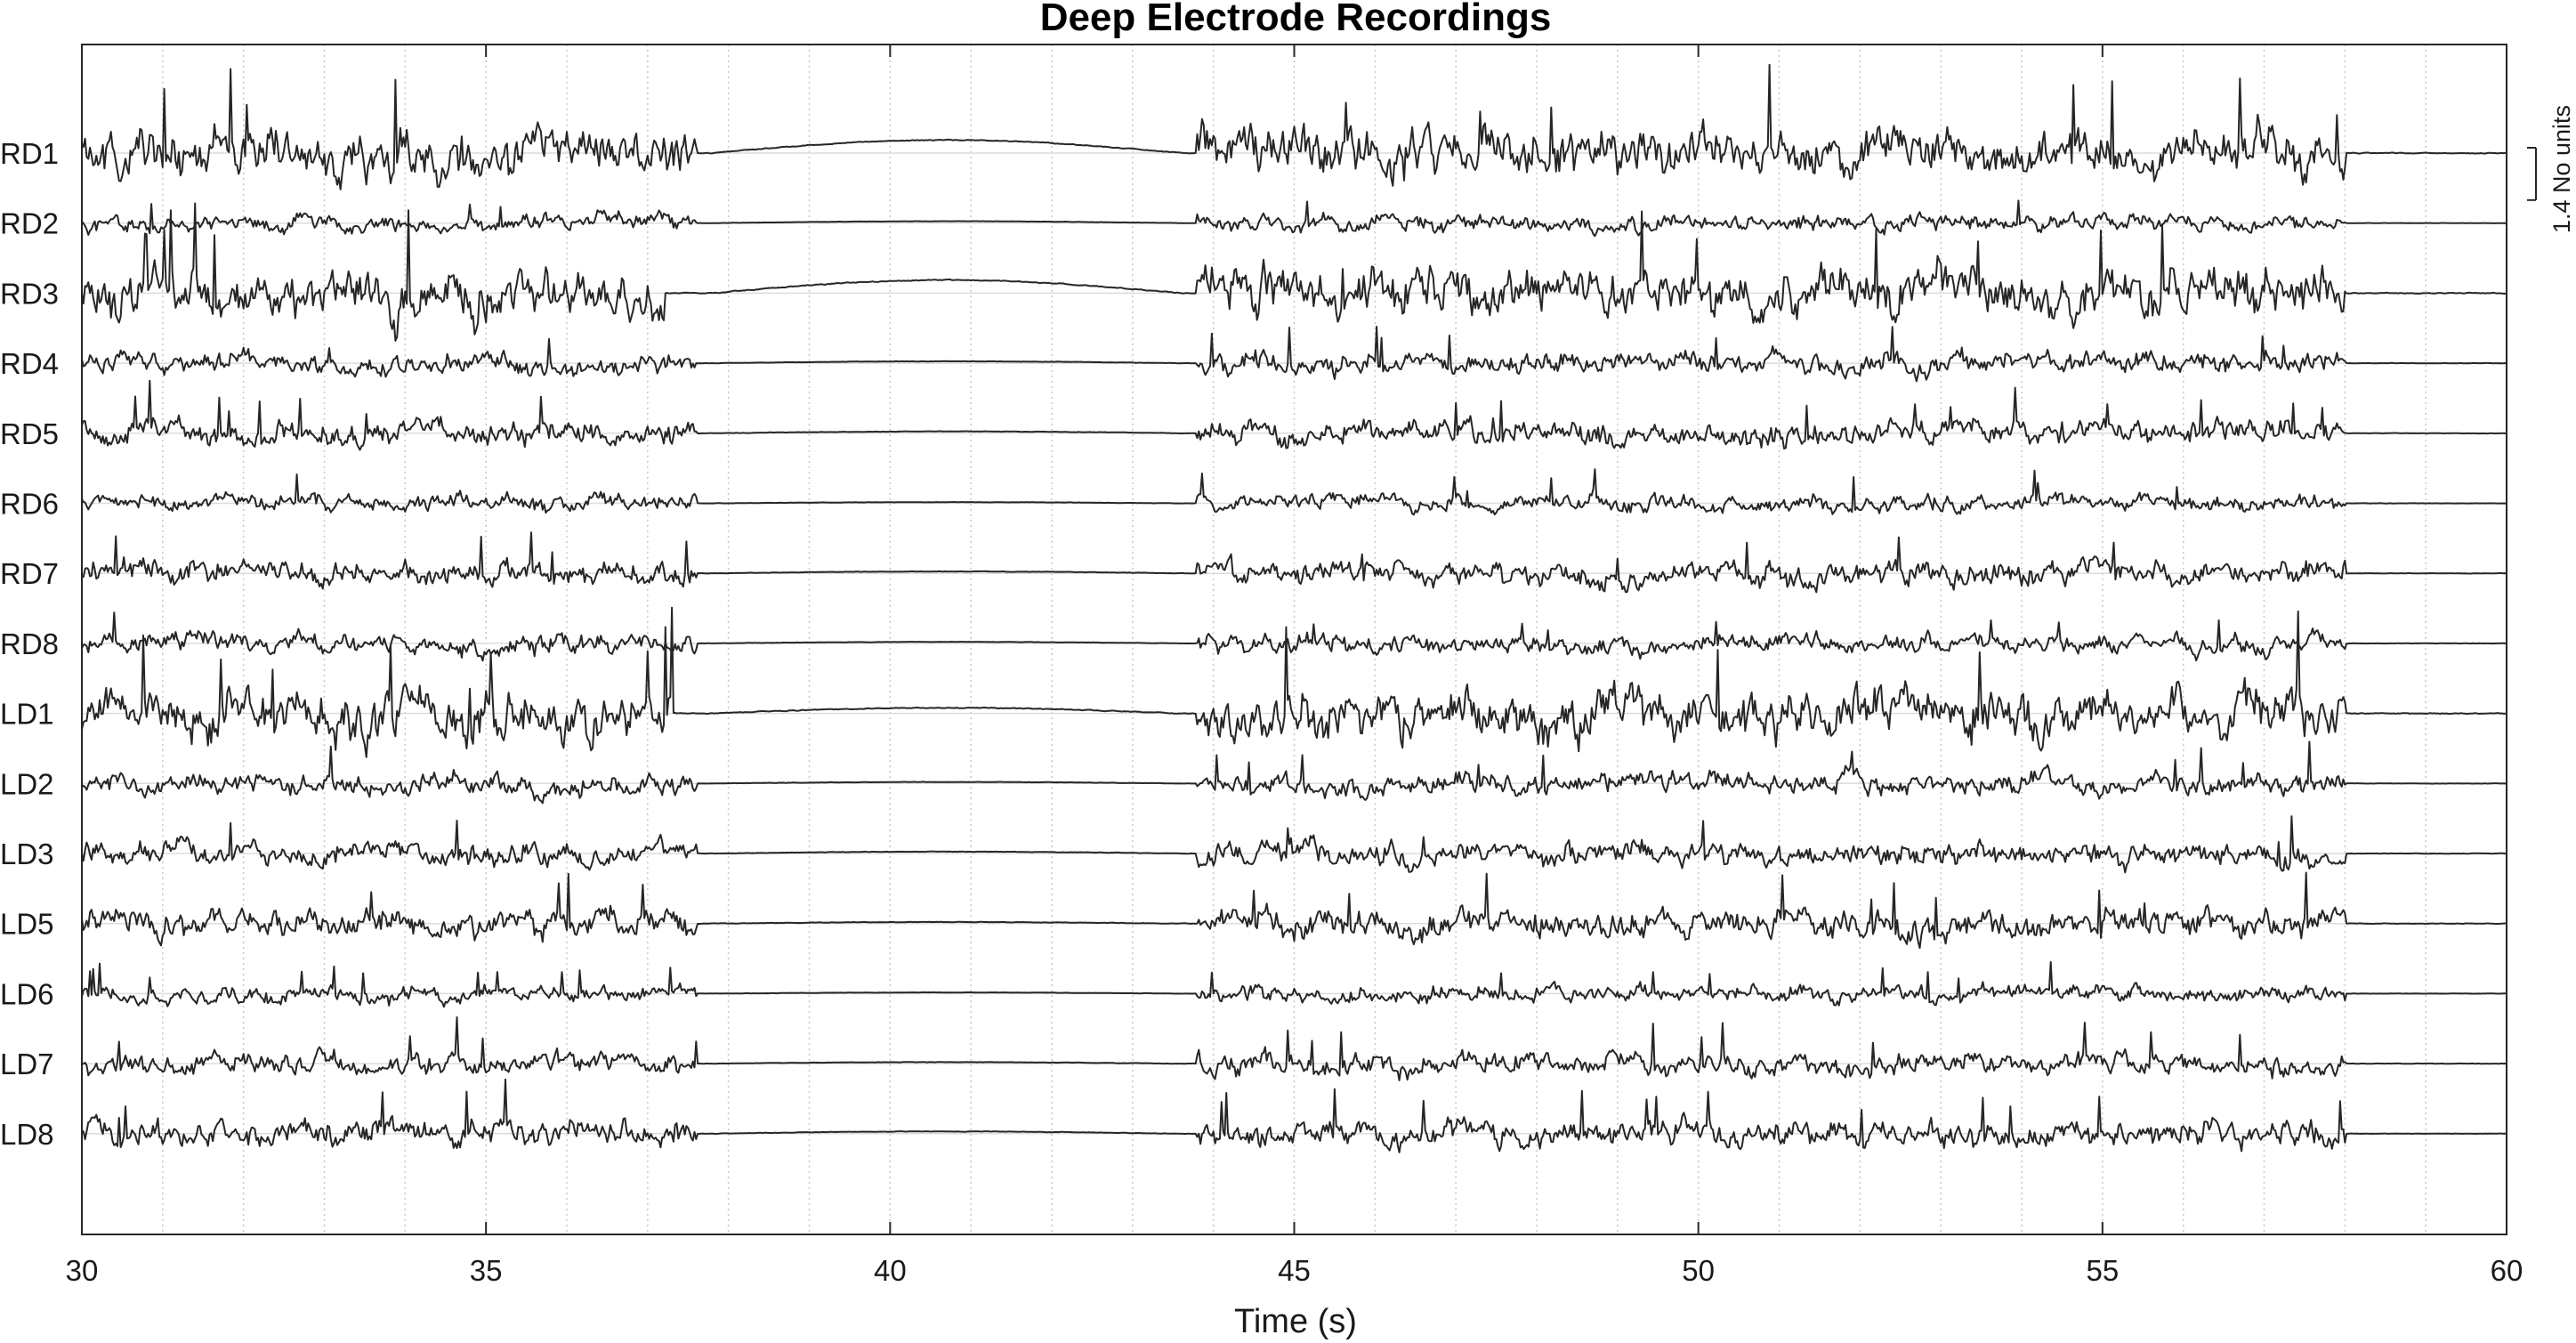 The image size is (2576, 1343). I want to click on x-tick-label: 50, so click(1698, 1270).